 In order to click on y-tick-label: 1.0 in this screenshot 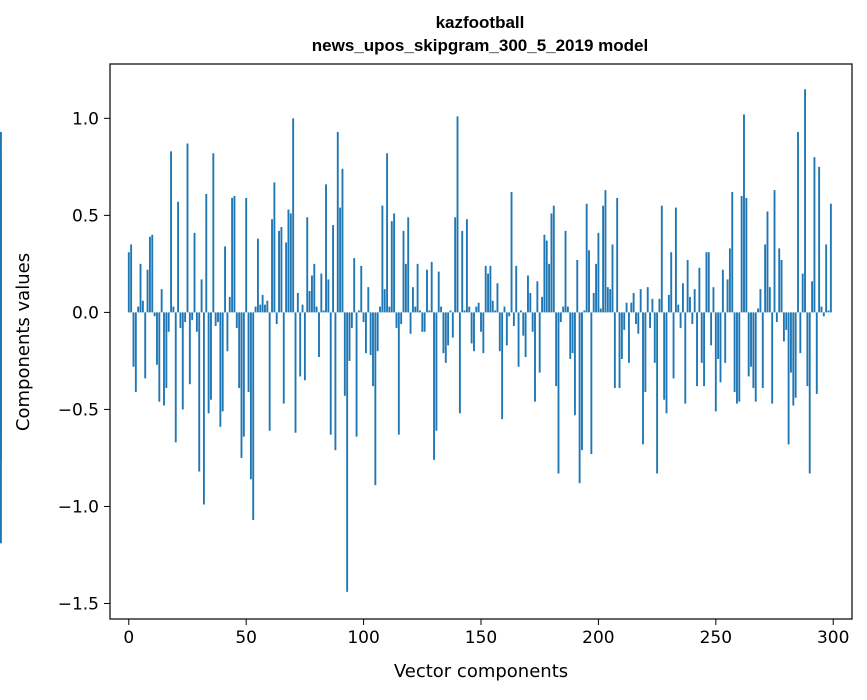, I will do `click(85, 119)`.